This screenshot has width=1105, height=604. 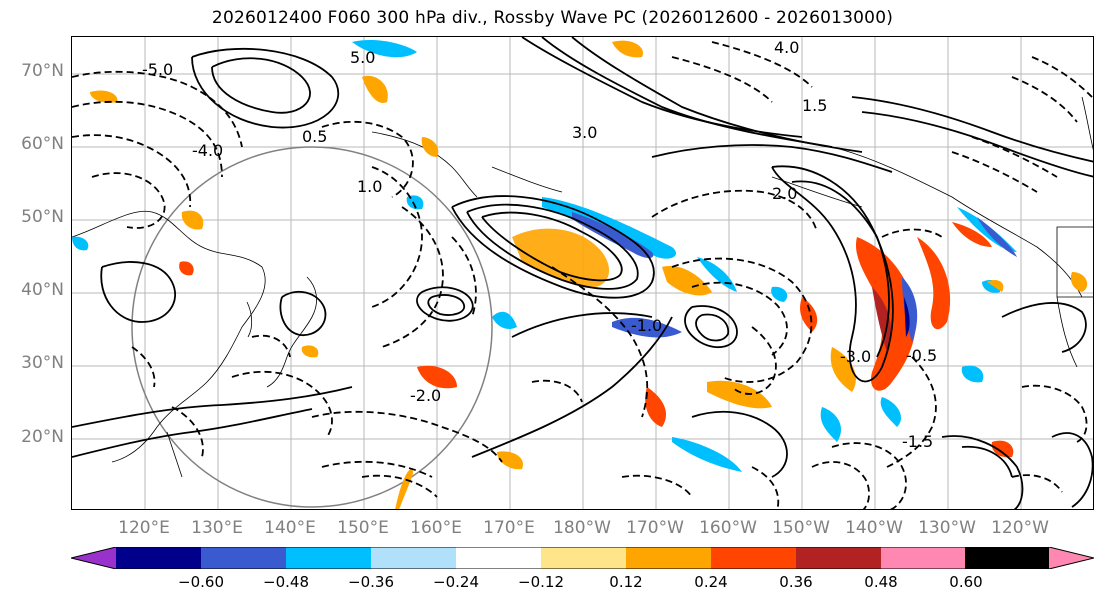 I want to click on lon-label-160e: 160°E, so click(x=436, y=528).